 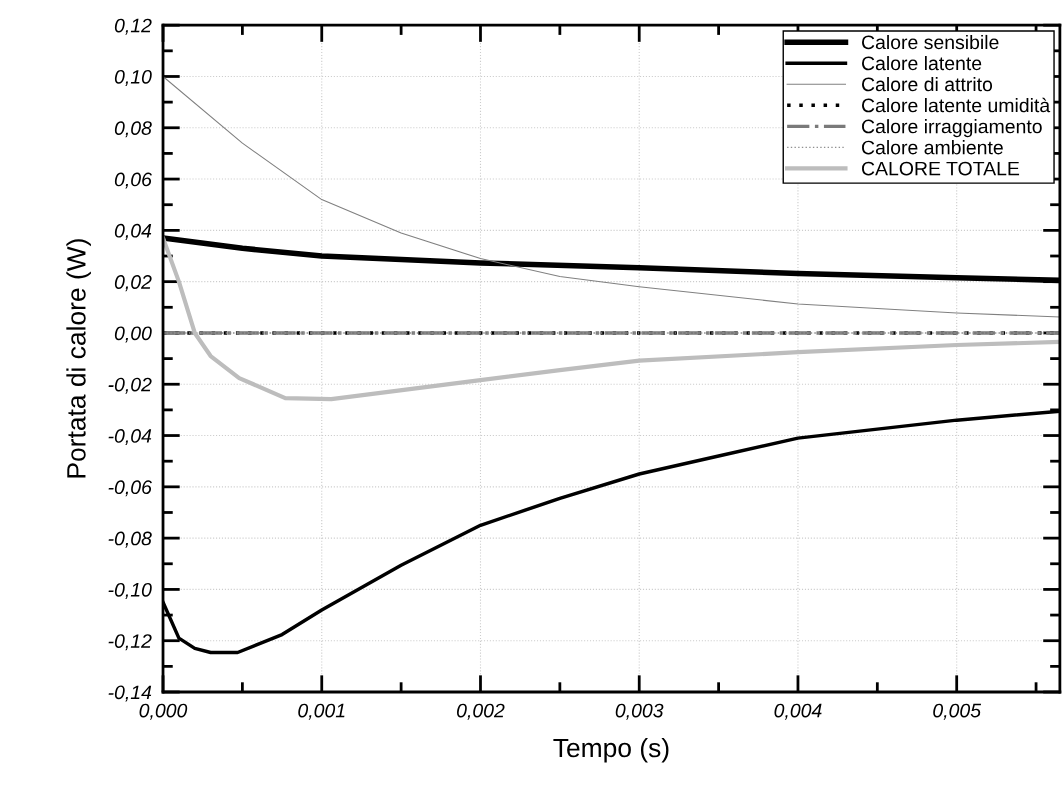 I want to click on y-tick-label: -0,08, so click(x=130, y=539).